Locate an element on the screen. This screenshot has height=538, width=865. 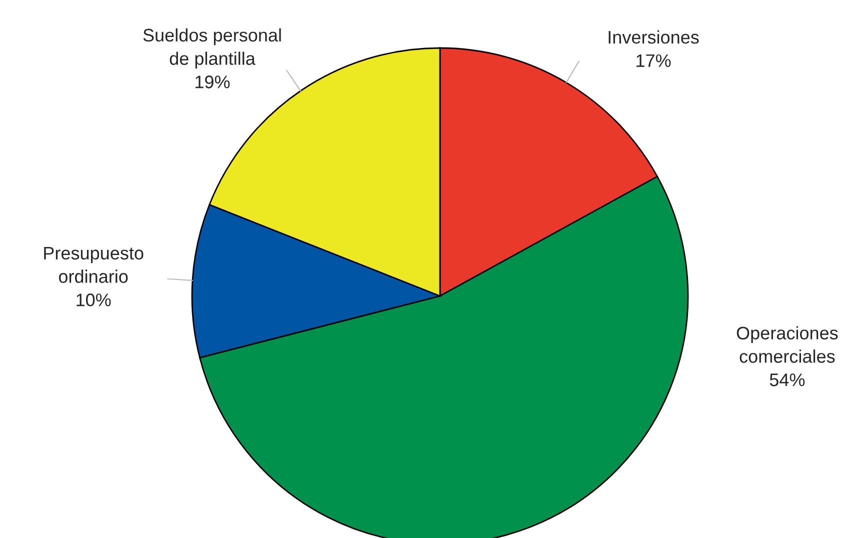
slice-label: Inversiones is located at coordinates (653, 37).